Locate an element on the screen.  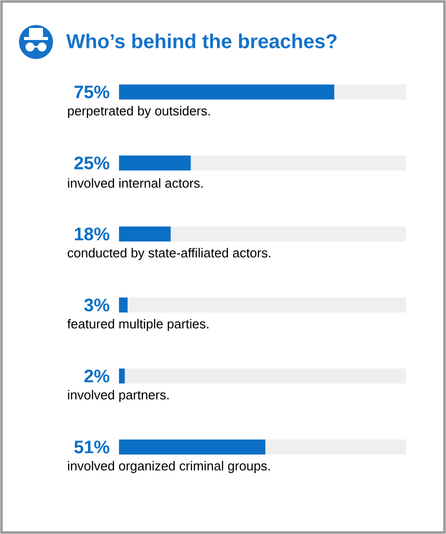
chart-title: Who’s behind the breaches? is located at coordinates (201, 41).